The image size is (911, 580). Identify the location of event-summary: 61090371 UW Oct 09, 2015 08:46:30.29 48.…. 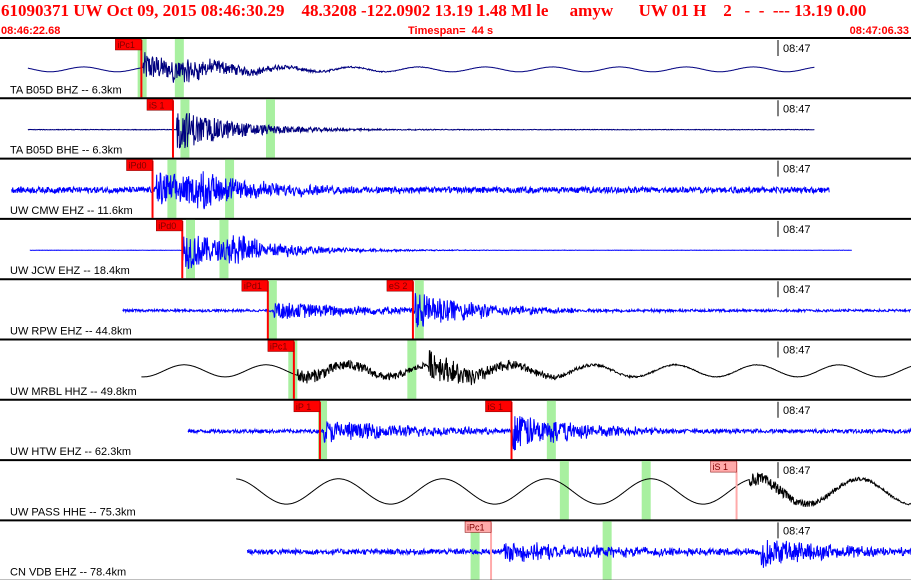
(434, 10).